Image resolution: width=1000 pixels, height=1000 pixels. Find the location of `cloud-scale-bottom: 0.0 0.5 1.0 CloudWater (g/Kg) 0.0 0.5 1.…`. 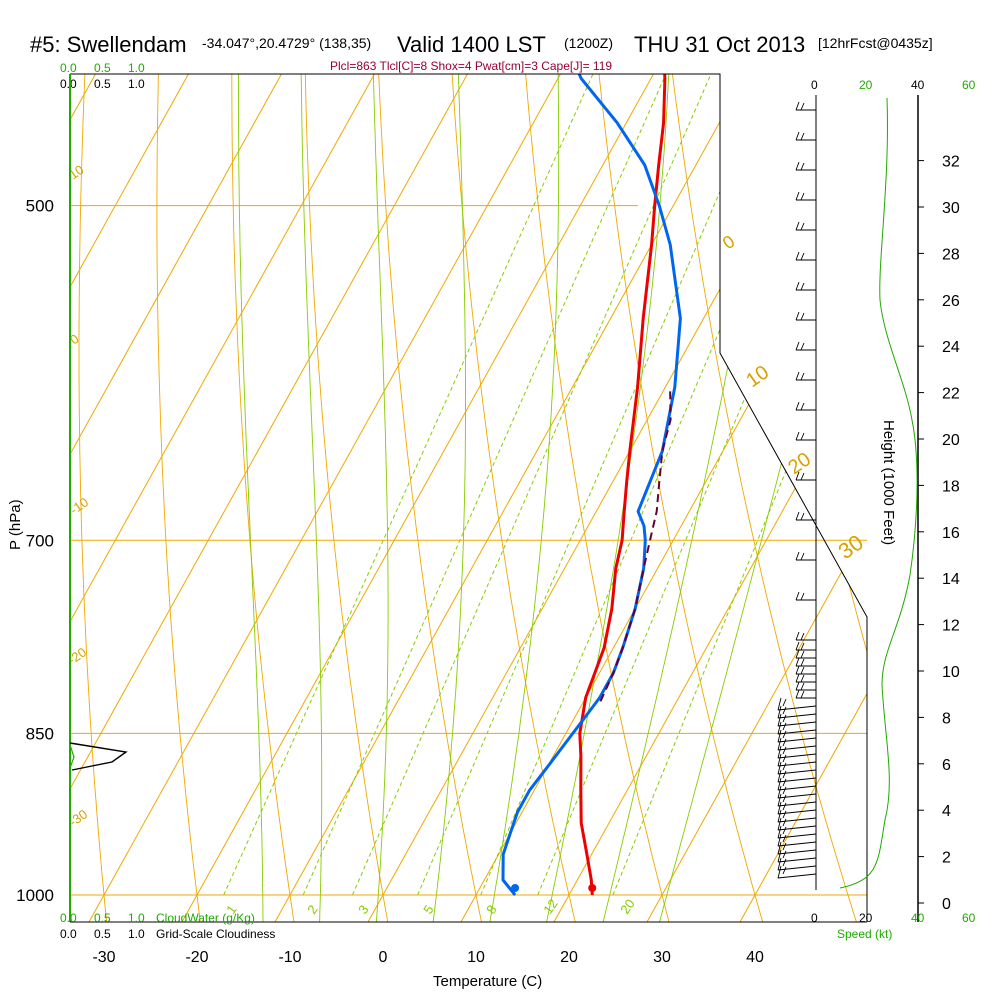

cloud-scale-bottom: 0.0 0.5 1.0 CloudWater (g/Kg) 0.0 0.5 1.… is located at coordinates (167, 926).